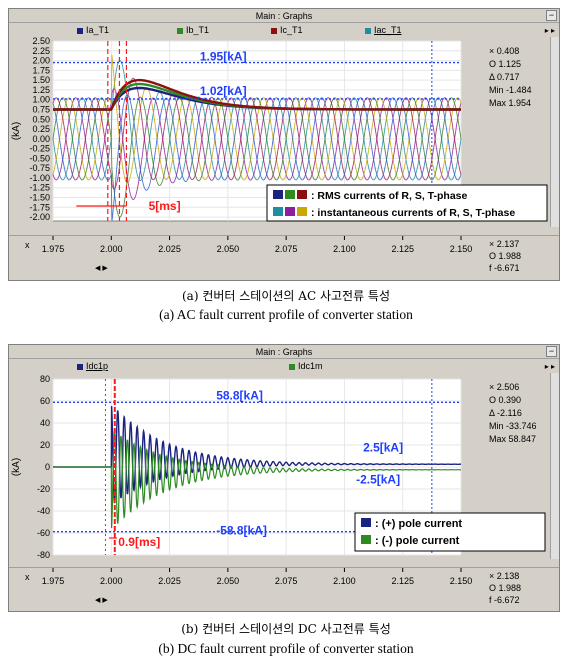  I want to click on y-tick-label: 2.25, so click(41, 51).